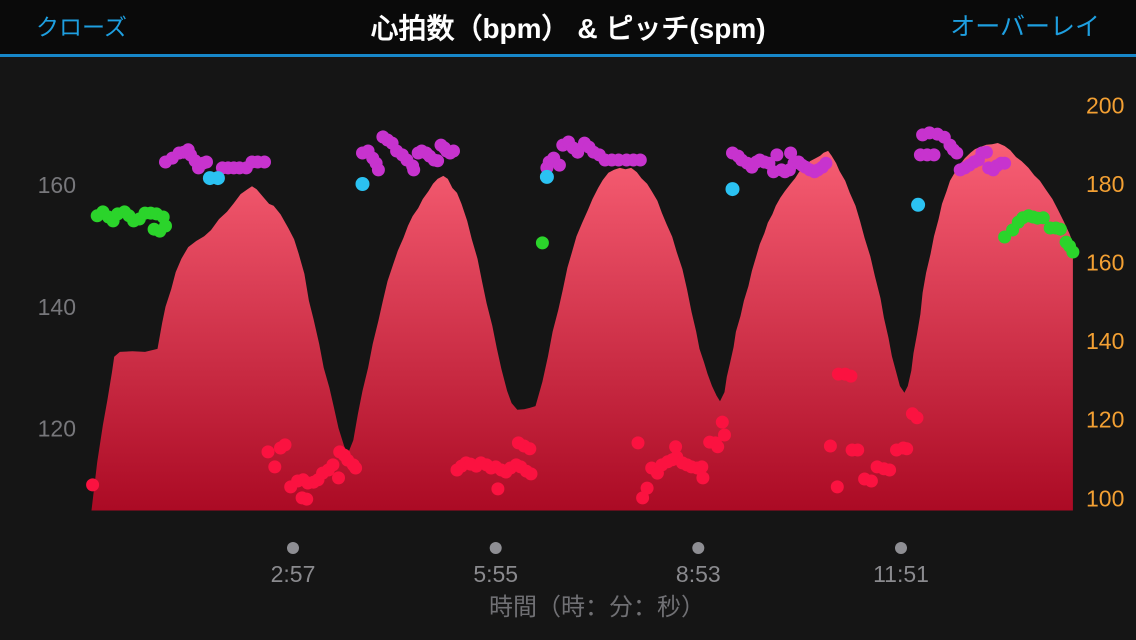 The image size is (1136, 640). I want to click on left-axis-labels: 160 140 120, so click(57, 307).